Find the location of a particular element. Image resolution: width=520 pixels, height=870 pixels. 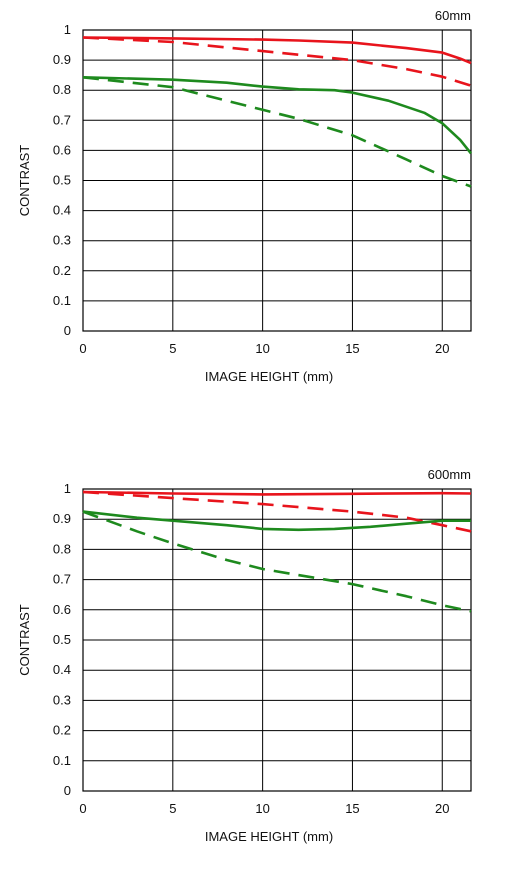

chart-title-focal-length: 600mm is located at coordinates (449, 474).